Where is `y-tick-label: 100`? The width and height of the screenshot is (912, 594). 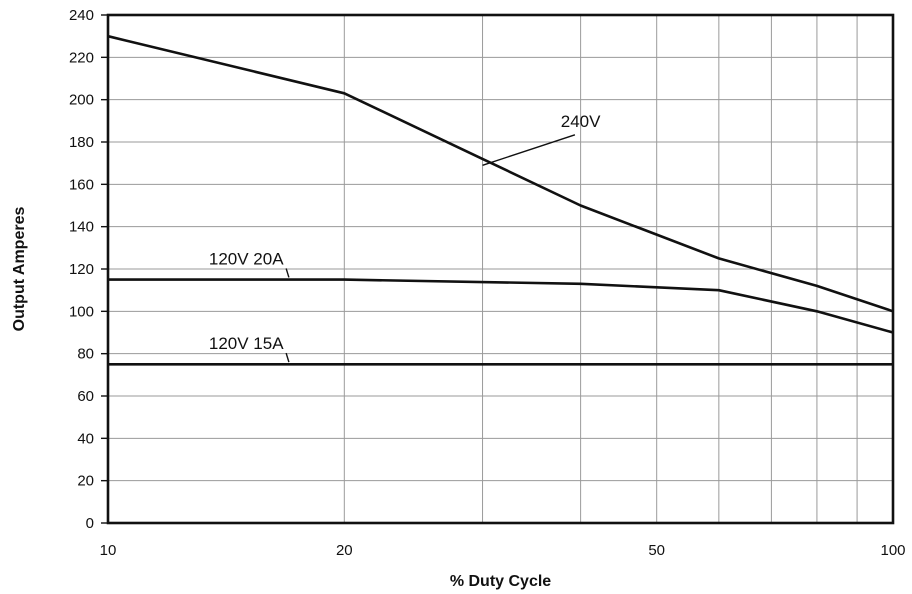 y-tick-label: 100 is located at coordinates (81, 311).